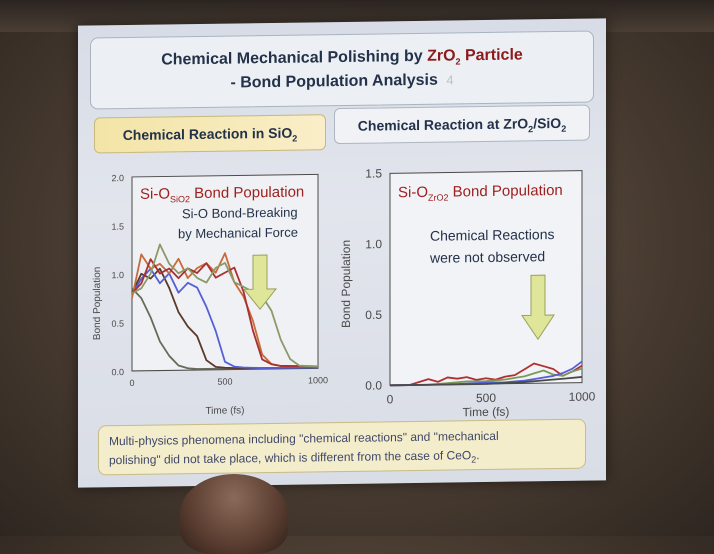  What do you see at coordinates (342, 81) in the screenshot?
I see `slide-title-line2: - Bond Population Analysis 4` at bounding box center [342, 81].